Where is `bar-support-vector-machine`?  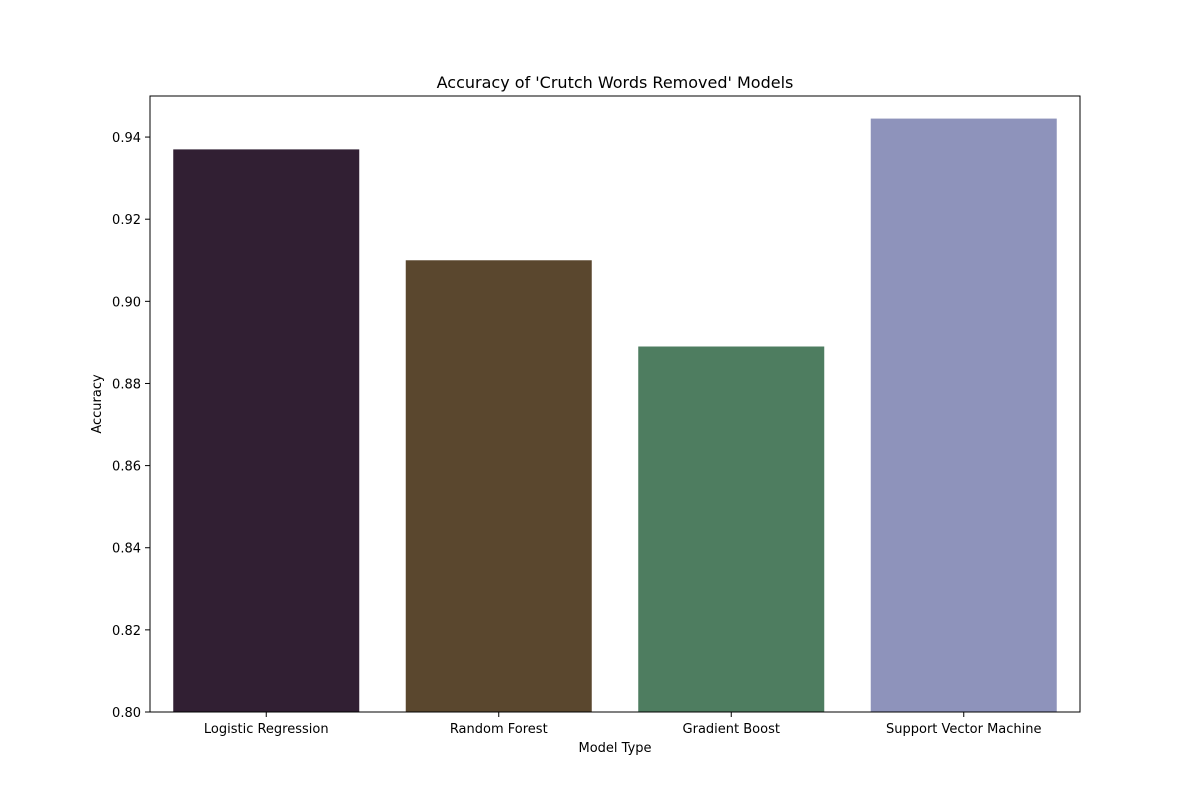
bar-support-vector-machine is located at coordinates (963, 415).